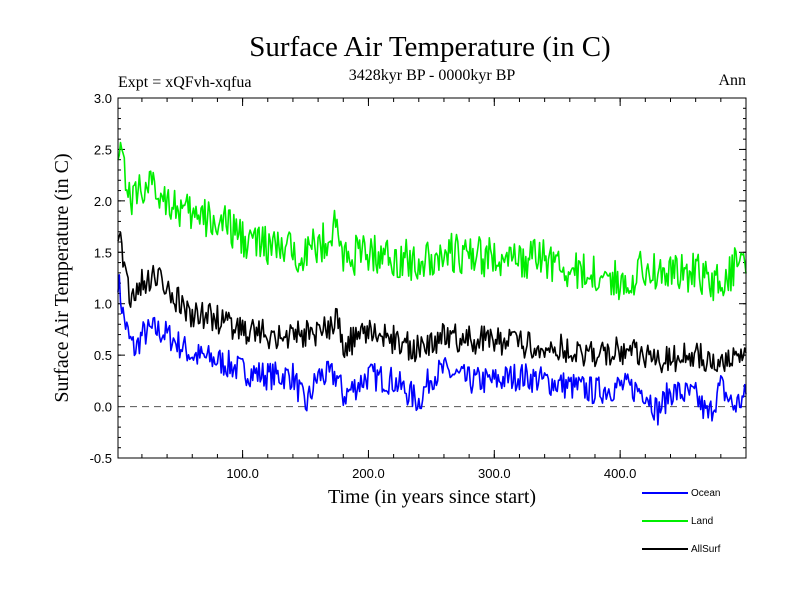 The image size is (800, 600). I want to click on y-tick-label: 2.5, so click(103, 149).